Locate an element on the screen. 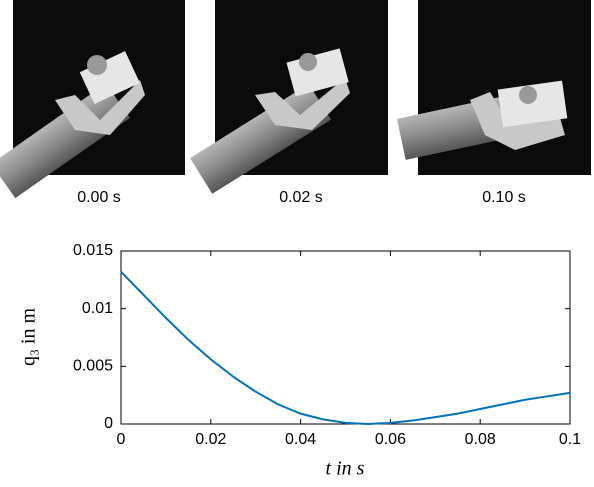 This screenshot has width=594, height=487. y-tick-label: 0.01 is located at coordinates (97, 308).